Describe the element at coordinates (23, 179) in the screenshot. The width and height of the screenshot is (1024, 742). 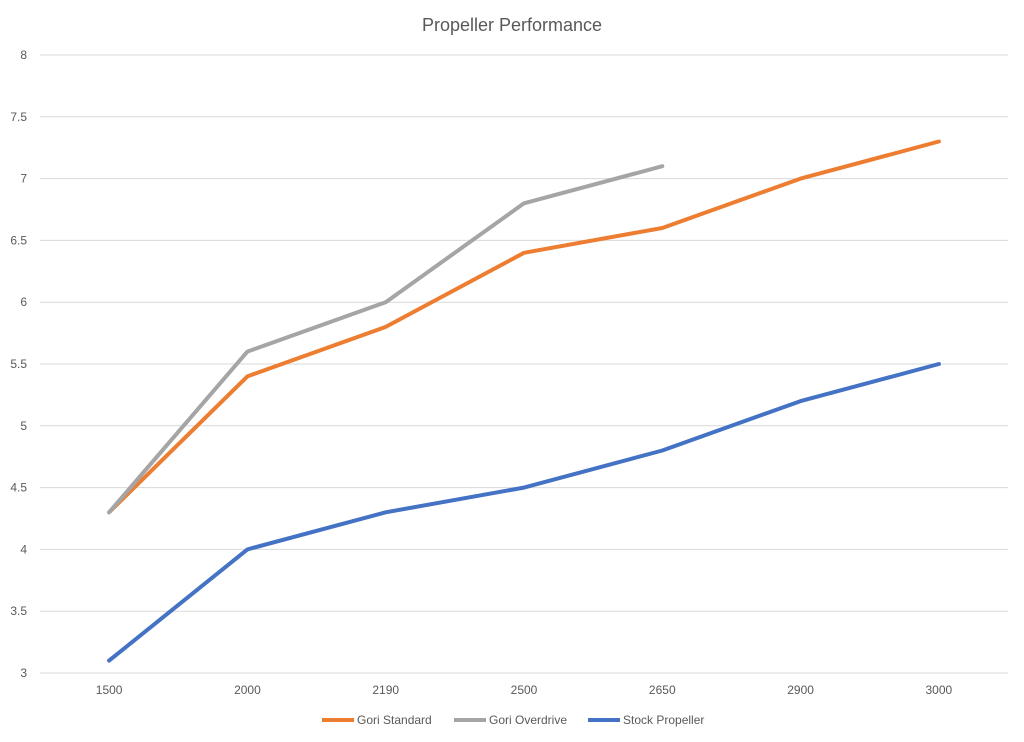
I see `y-tick-label: 7` at that location.